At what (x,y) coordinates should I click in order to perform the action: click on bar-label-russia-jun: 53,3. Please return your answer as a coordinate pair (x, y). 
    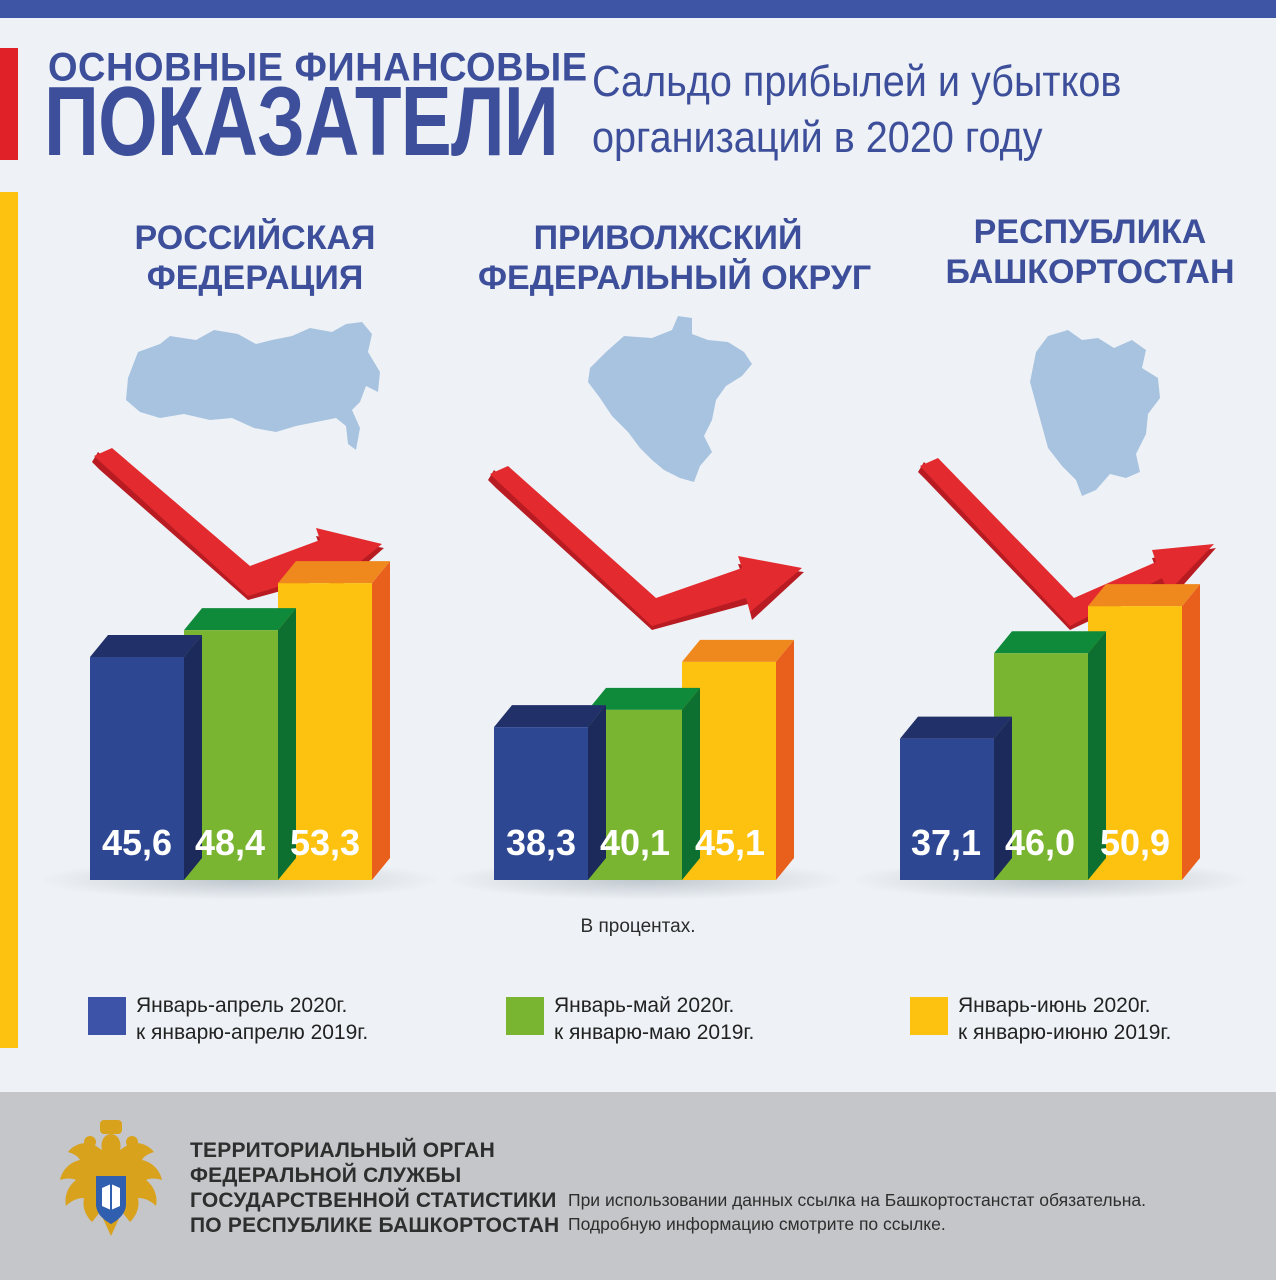
    Looking at the image, I should click on (325, 842).